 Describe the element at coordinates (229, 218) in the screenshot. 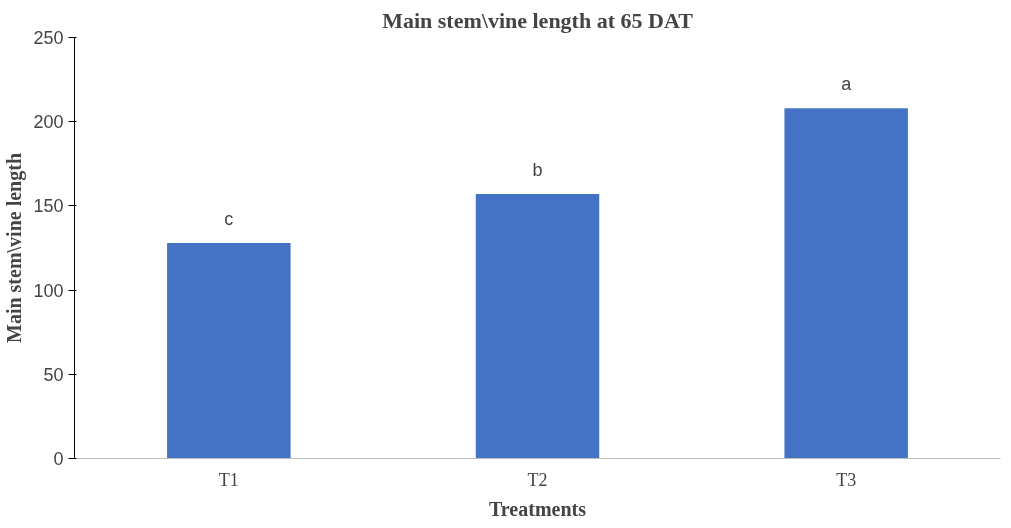

I see `annotation: c` at that location.